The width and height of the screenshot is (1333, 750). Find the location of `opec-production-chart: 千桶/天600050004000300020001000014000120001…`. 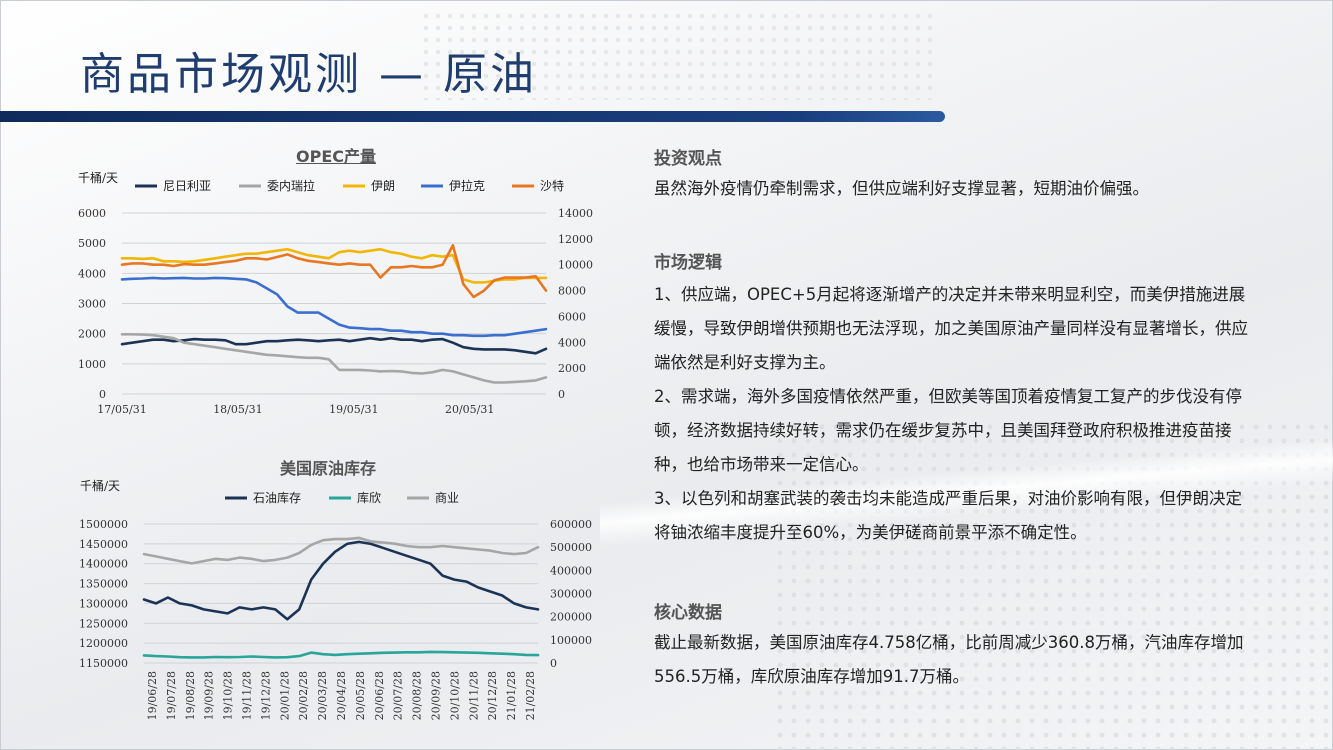

opec-production-chart: 千桶/天600050004000300020001000014000120001… is located at coordinates (335, 293).